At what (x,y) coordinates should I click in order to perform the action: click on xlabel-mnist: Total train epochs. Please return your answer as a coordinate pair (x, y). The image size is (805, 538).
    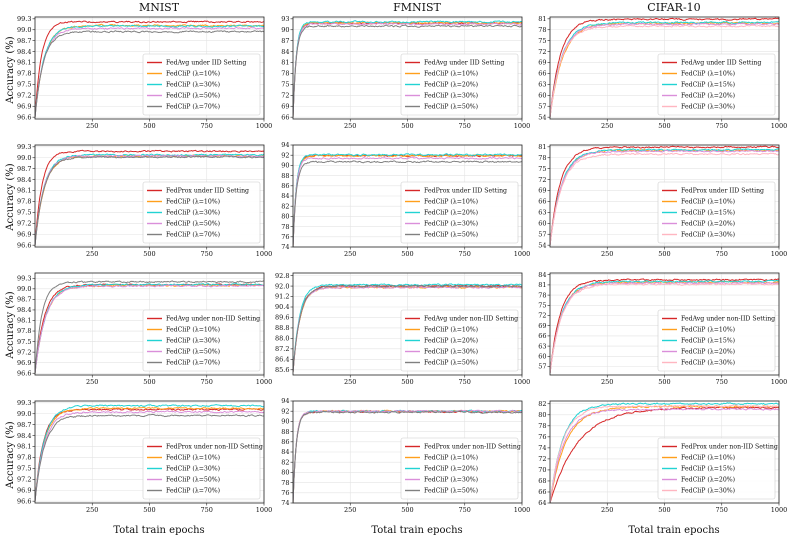
    Looking at the image, I should click on (158, 530).